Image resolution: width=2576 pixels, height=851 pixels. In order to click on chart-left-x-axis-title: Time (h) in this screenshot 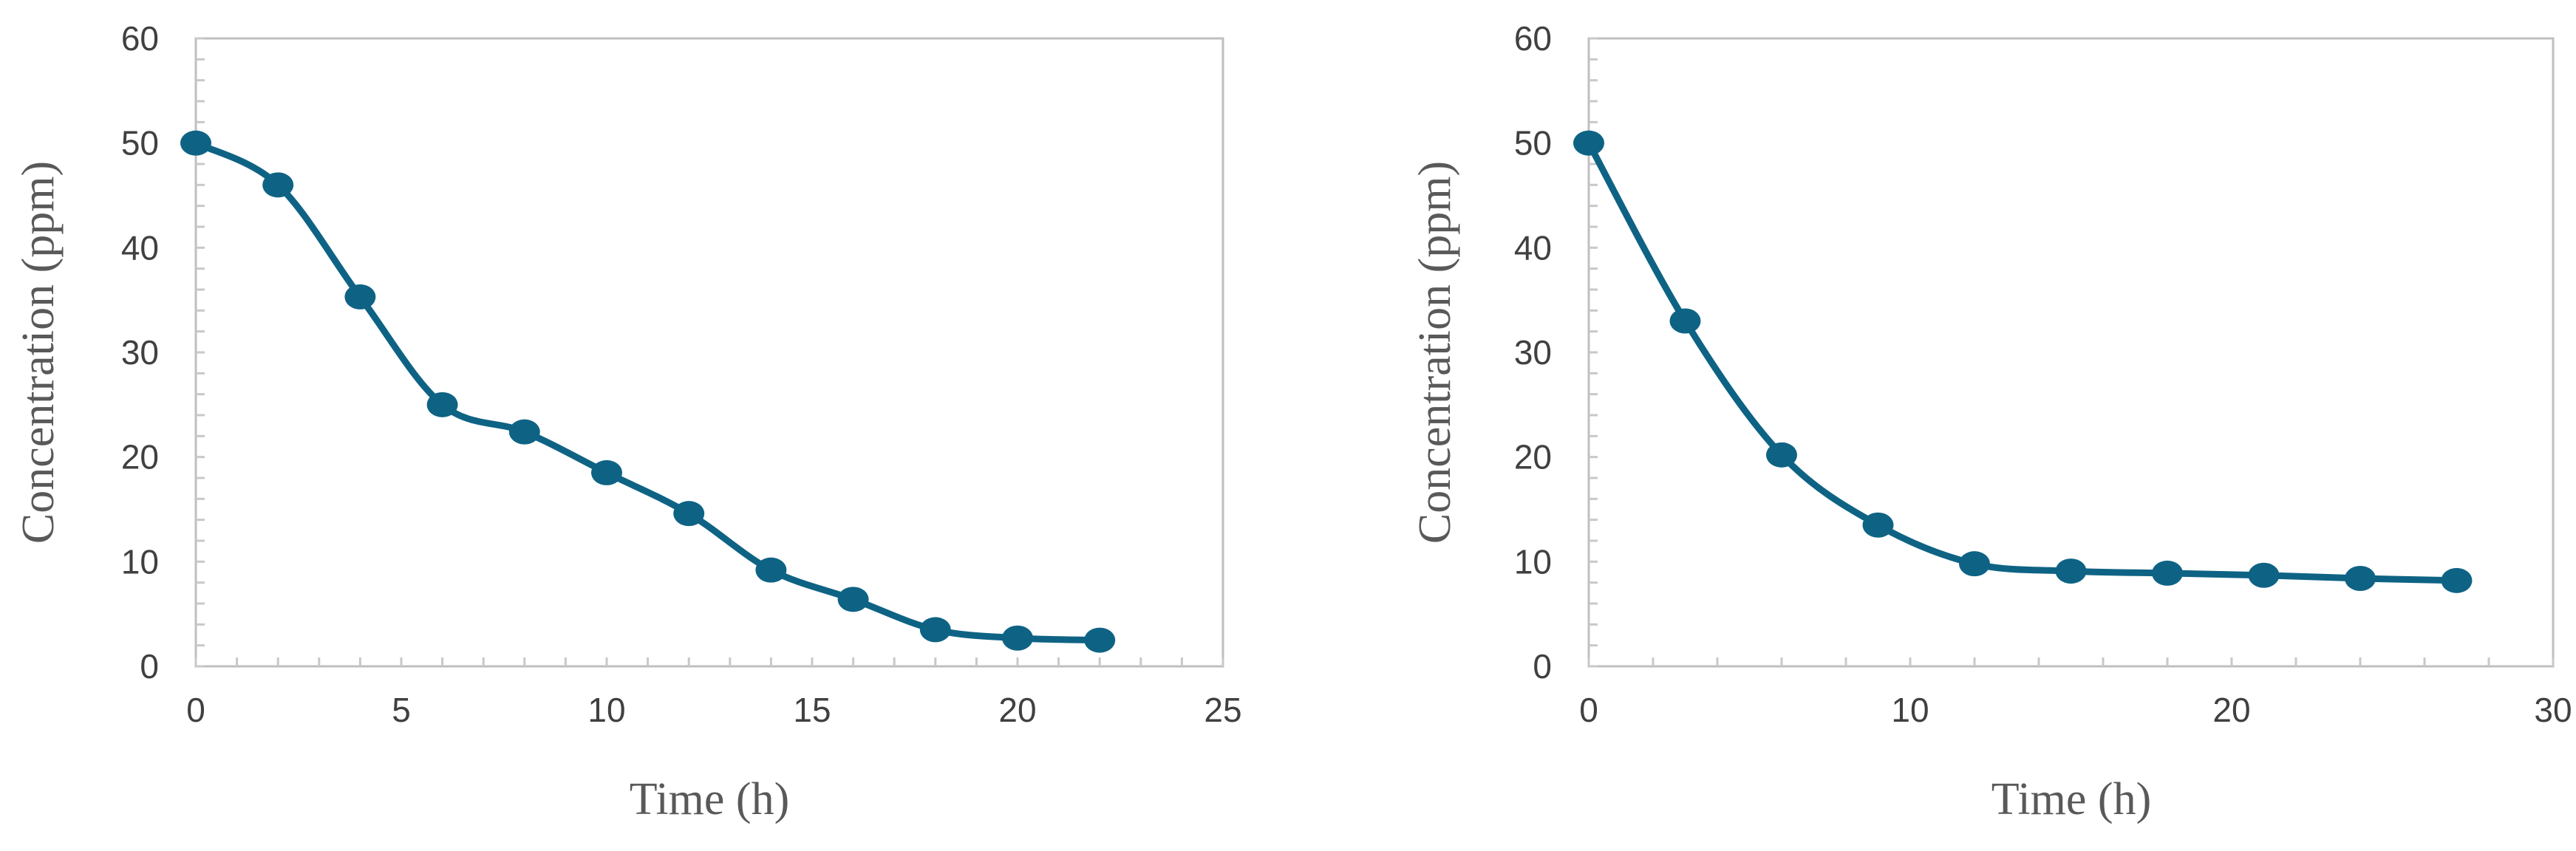, I will do `click(709, 799)`.